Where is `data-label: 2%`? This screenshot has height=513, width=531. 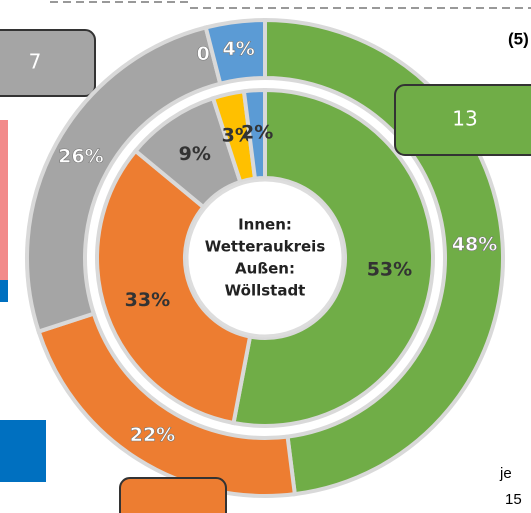
data-label: 2% is located at coordinates (257, 133).